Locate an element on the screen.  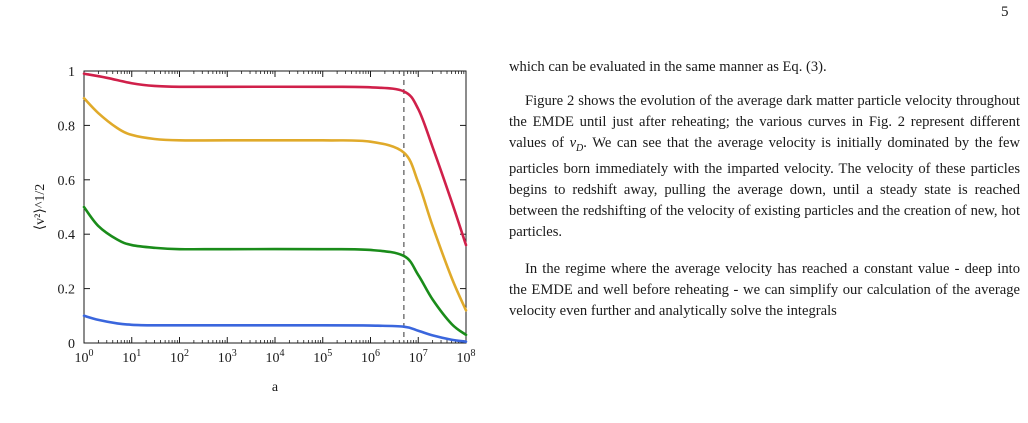
x-tick-label: 10⁴ is located at coordinates (275, 357).